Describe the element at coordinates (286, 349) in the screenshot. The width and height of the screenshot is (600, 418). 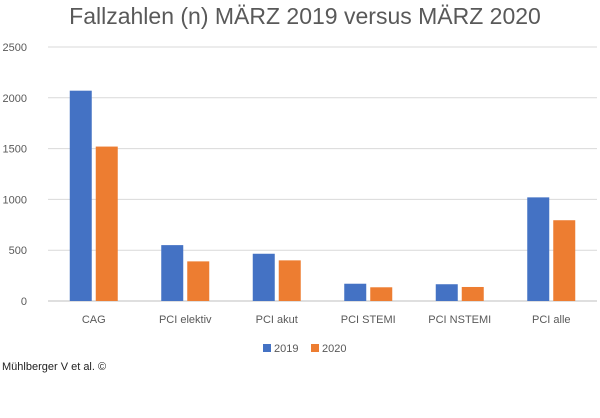
I see `legend-label-2019: 2019` at that location.